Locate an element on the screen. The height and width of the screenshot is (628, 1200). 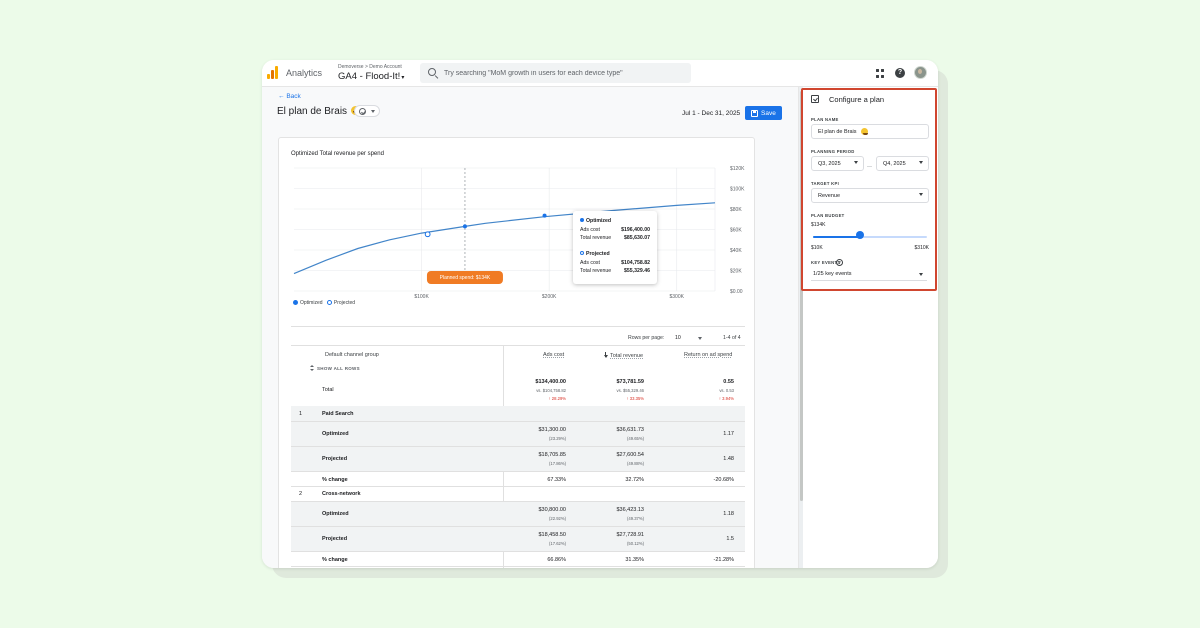
tooltip-projected-title: Projected is located at coordinates (595, 254).